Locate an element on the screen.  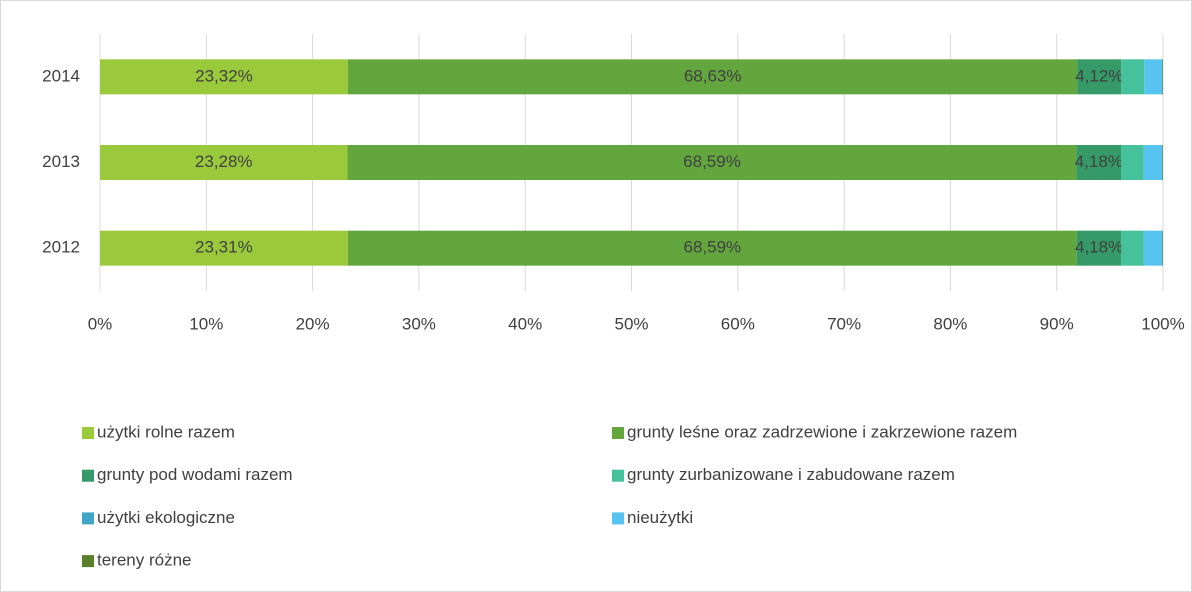
y-tick-label: 2013 is located at coordinates (61, 161).